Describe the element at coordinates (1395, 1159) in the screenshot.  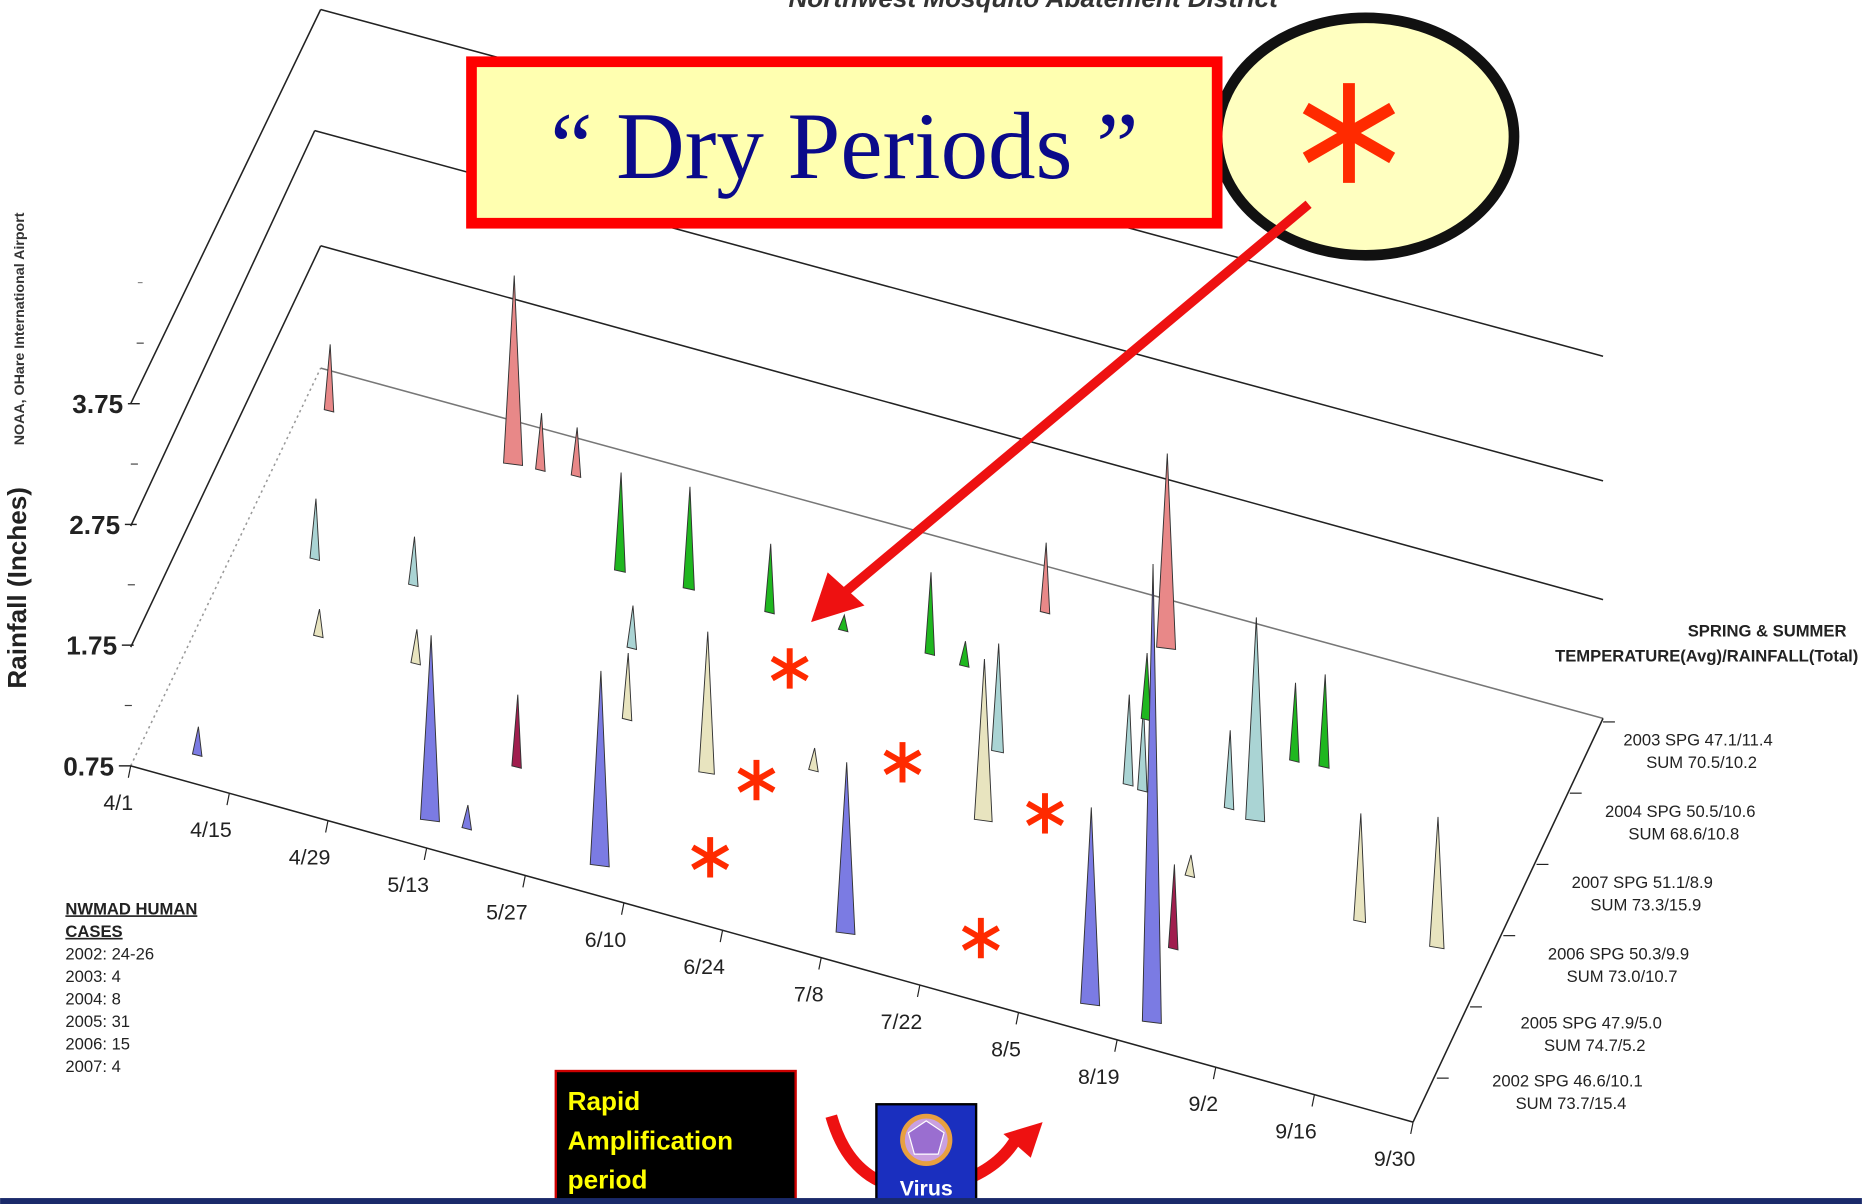
I see `x-tick-label: 9/30` at that location.